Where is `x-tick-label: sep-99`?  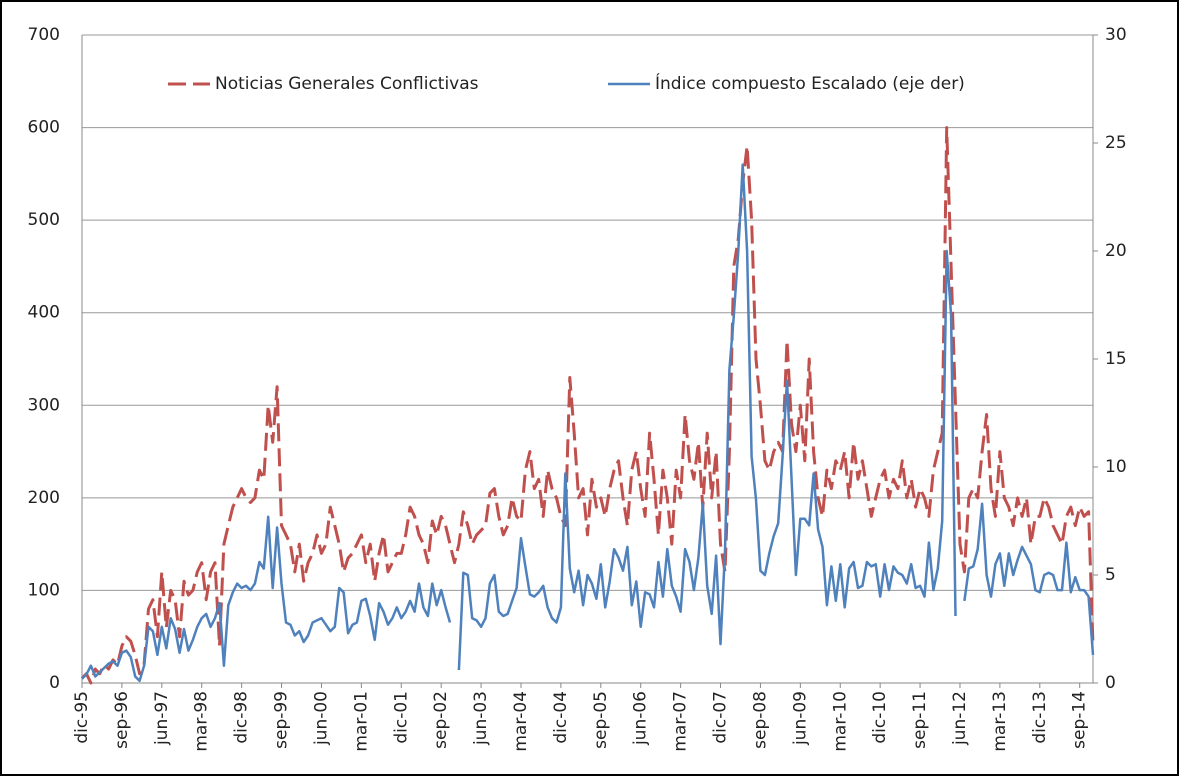 x-tick-label: sep-99 is located at coordinates (282, 720).